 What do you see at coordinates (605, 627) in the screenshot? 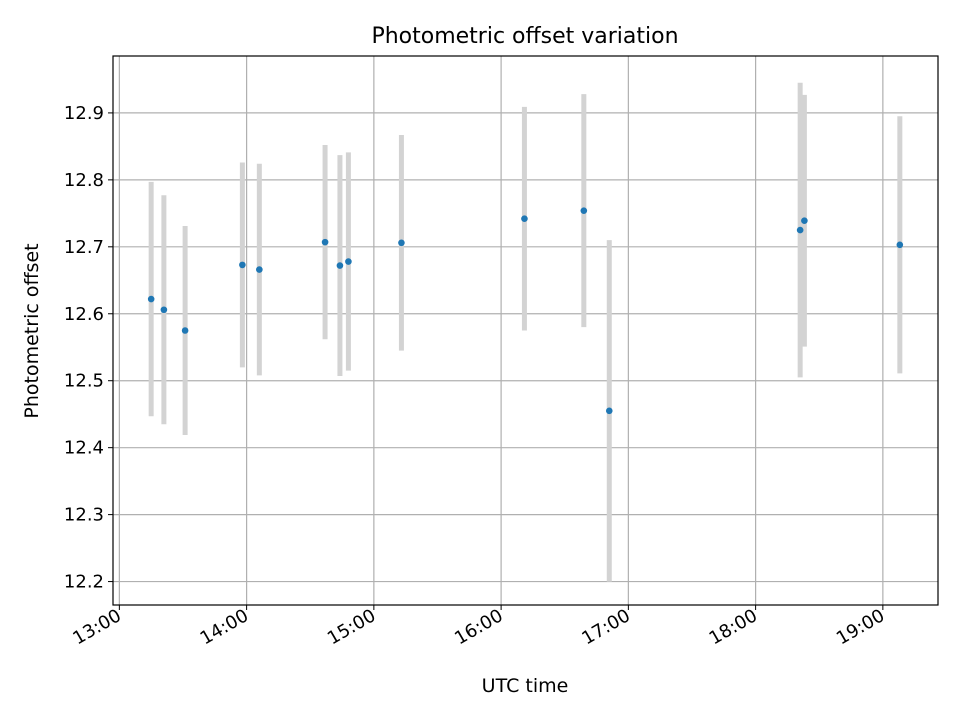
I see `x-tick-label: 17:00` at bounding box center [605, 627].